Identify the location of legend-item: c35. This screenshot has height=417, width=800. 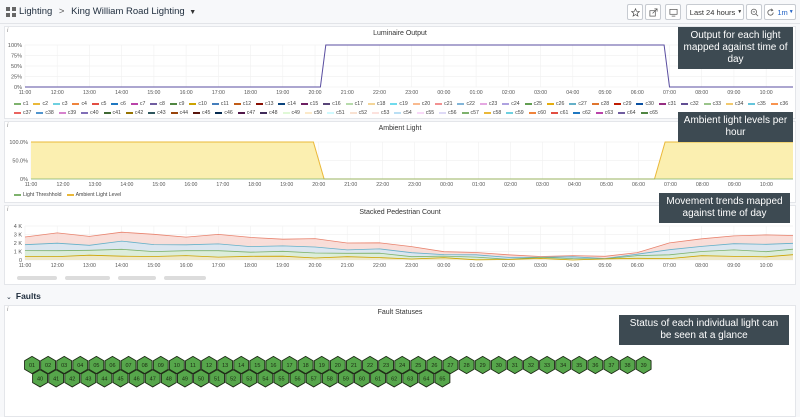
(757, 104).